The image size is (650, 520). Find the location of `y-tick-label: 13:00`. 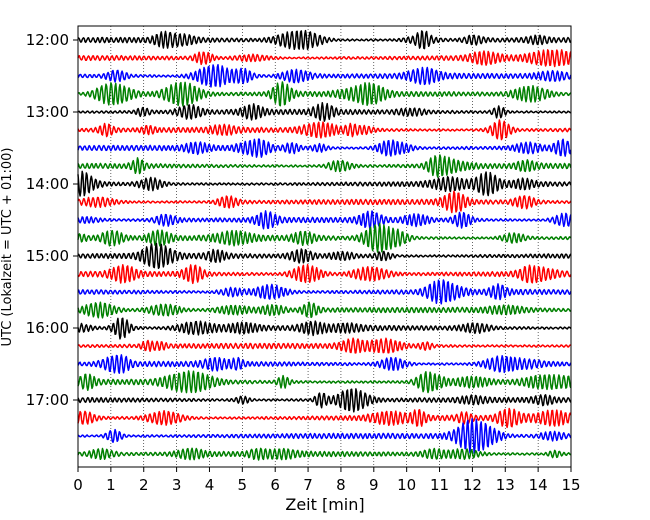

y-tick-label: 13:00 is located at coordinates (47, 112).